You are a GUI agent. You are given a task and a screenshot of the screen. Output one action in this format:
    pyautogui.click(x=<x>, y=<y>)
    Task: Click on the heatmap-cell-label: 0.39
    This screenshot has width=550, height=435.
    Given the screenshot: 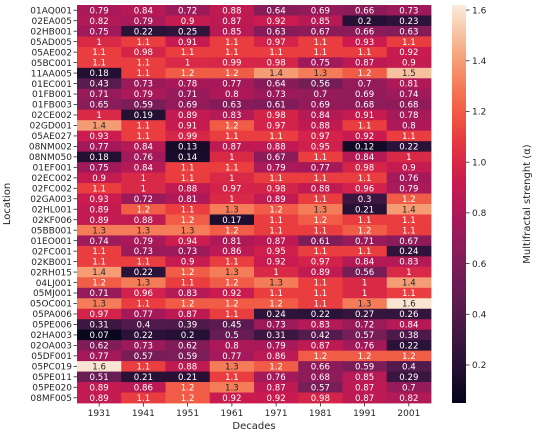 What is the action you would take?
    pyautogui.click(x=187, y=326)
    